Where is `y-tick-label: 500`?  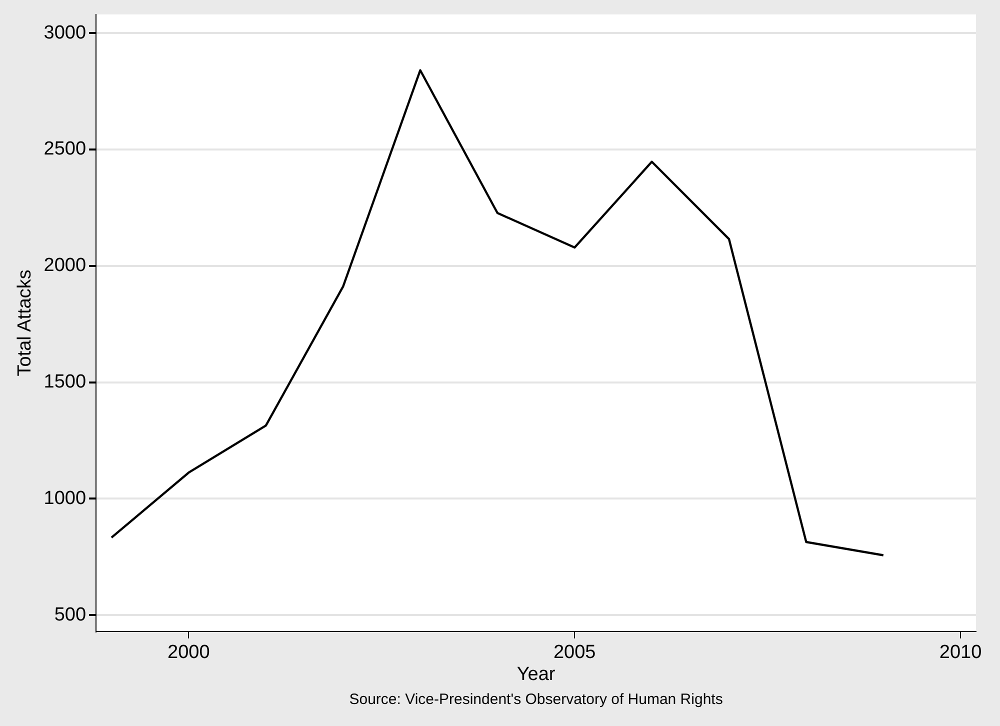
y-tick-label: 500 is located at coordinates (70, 615).